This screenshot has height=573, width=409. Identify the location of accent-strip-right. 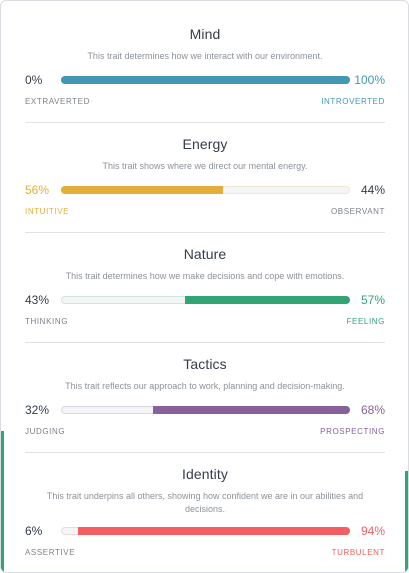
(406, 521).